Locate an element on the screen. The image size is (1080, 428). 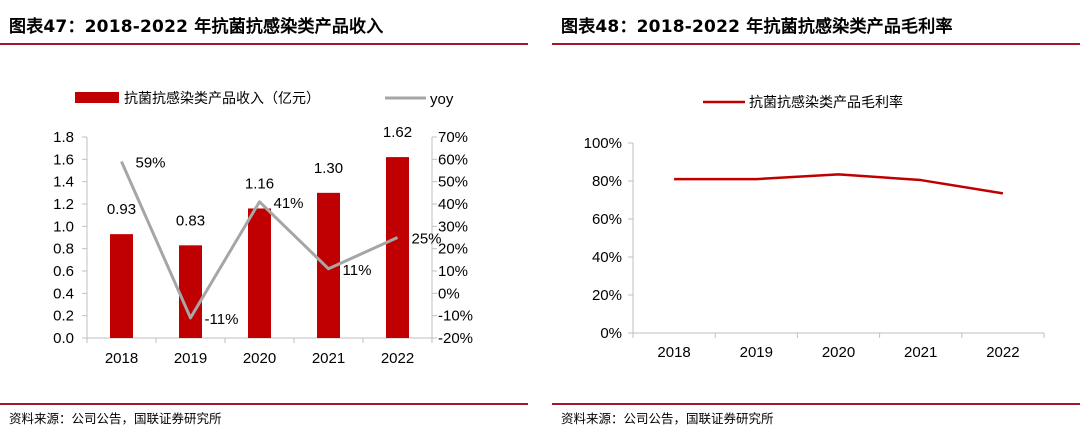
left-tick-label: 1.6 is located at coordinates (63, 159).